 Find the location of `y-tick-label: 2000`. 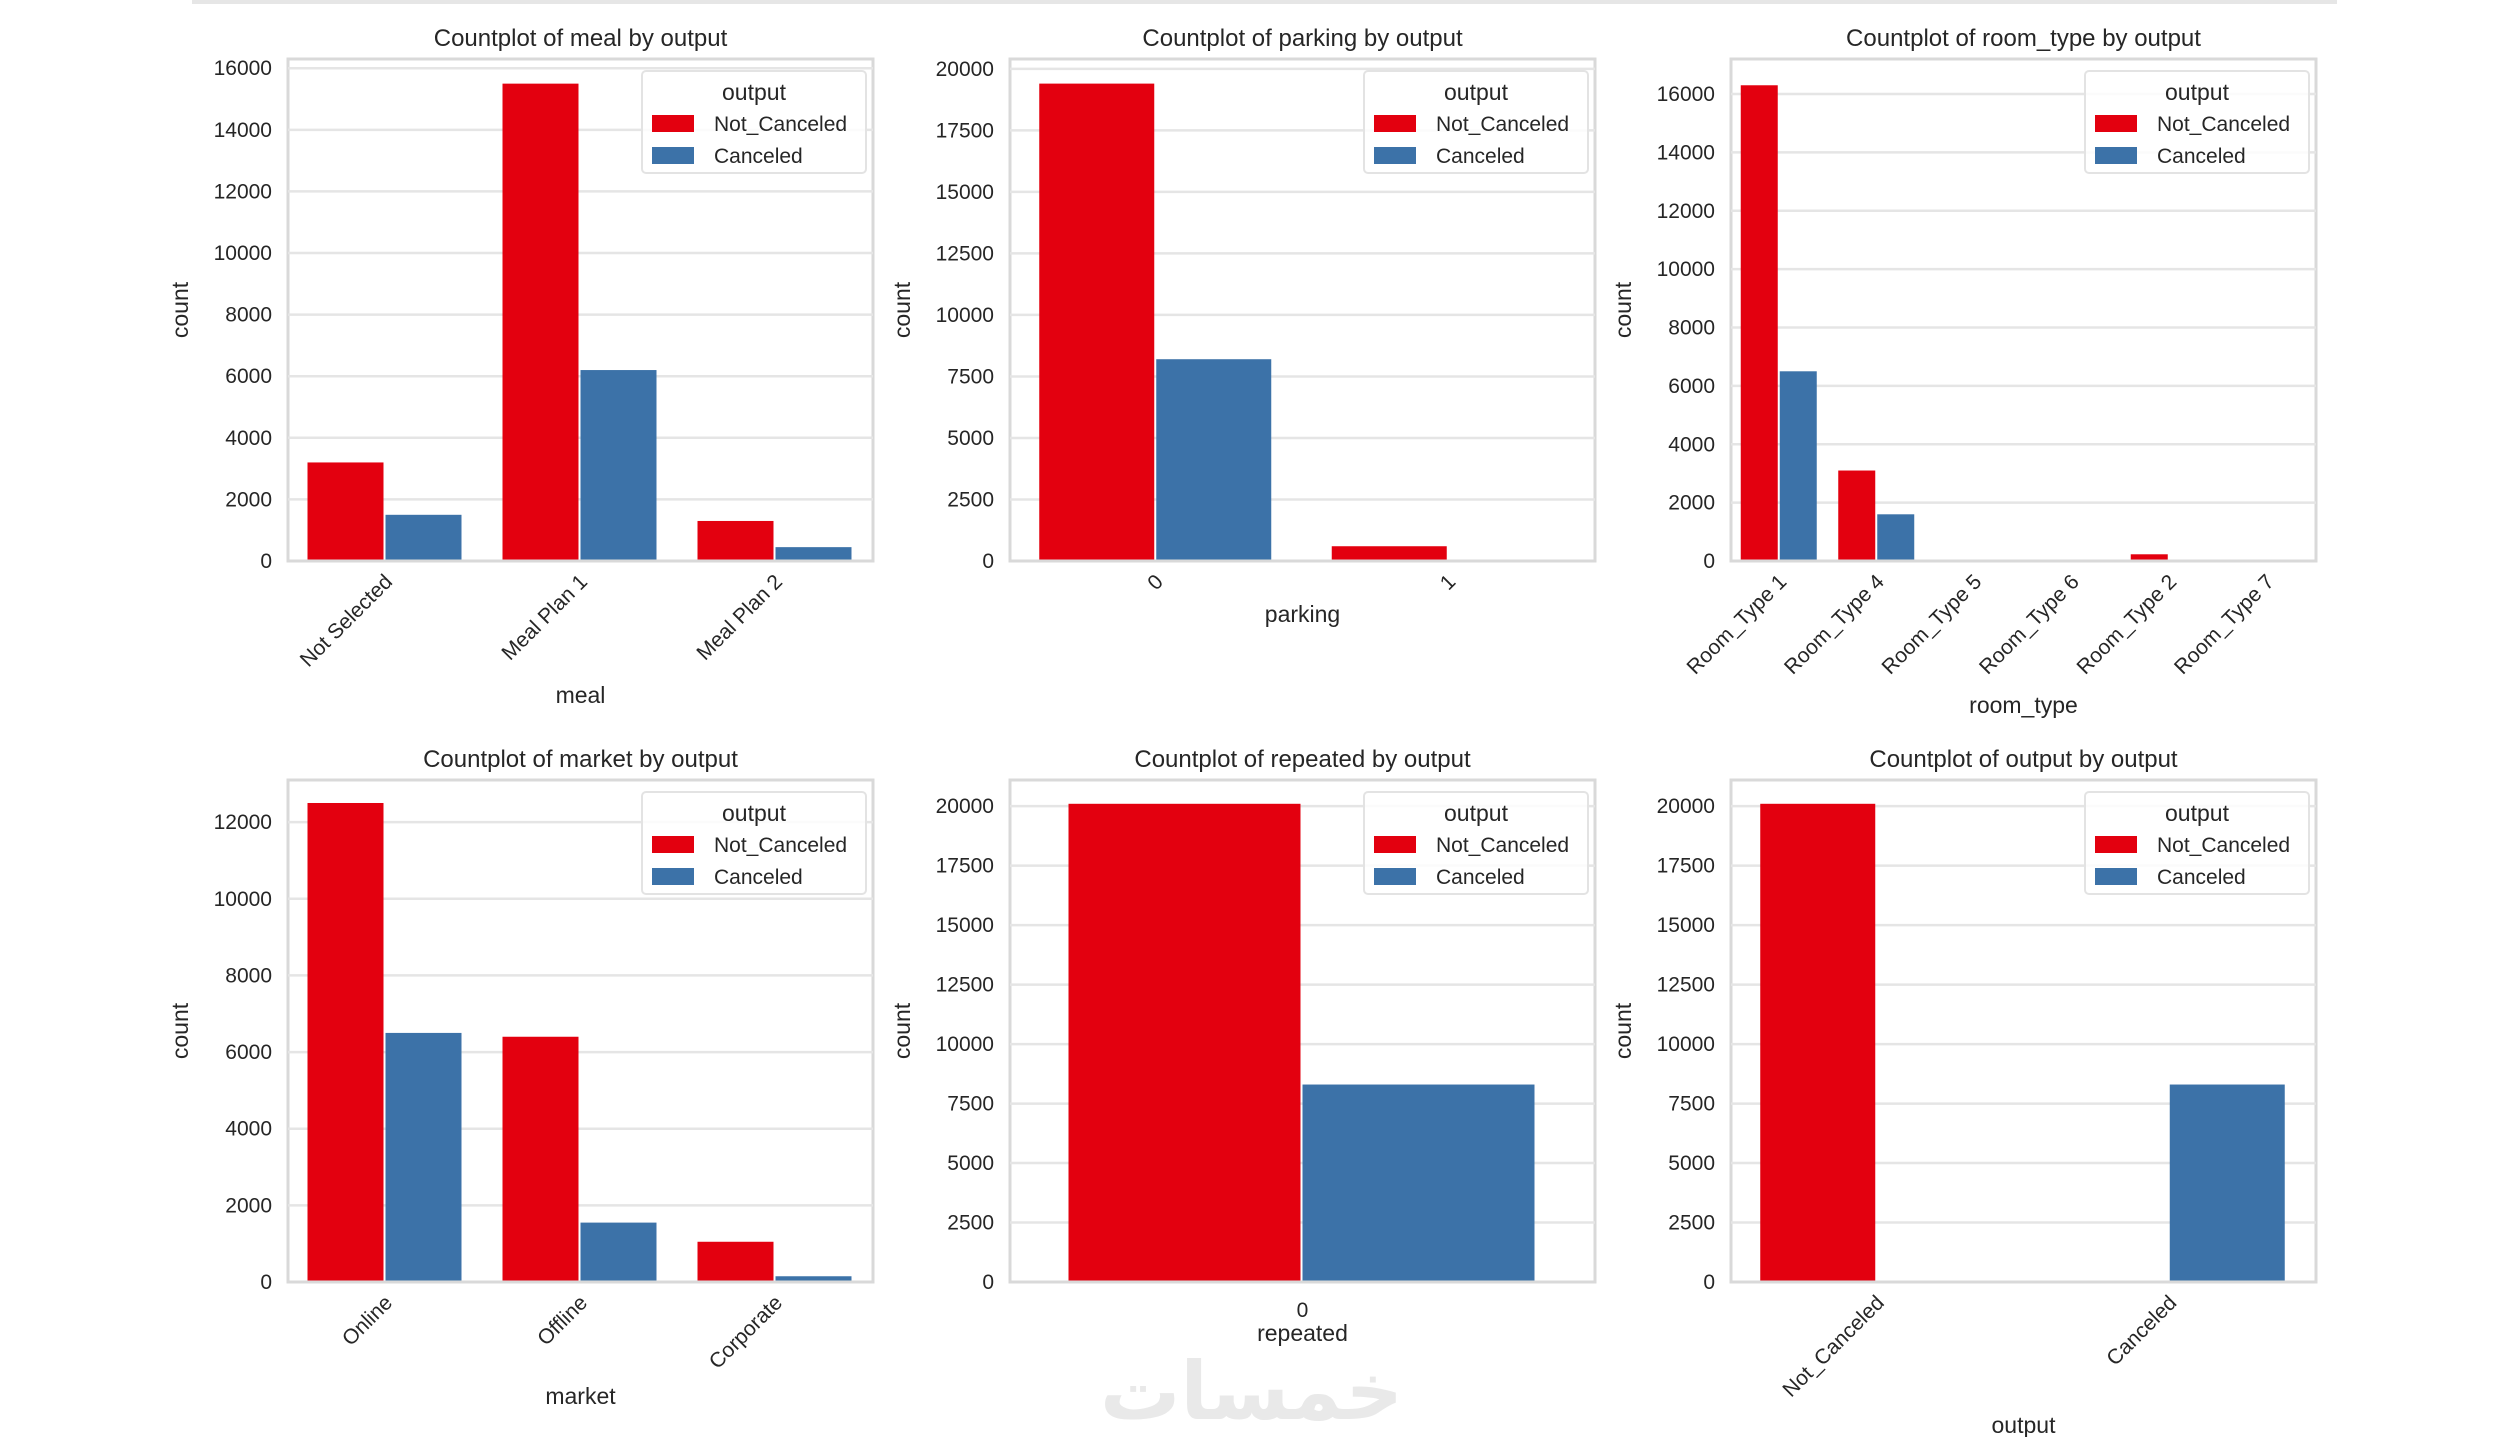

y-tick-label: 2000 is located at coordinates (248, 499).